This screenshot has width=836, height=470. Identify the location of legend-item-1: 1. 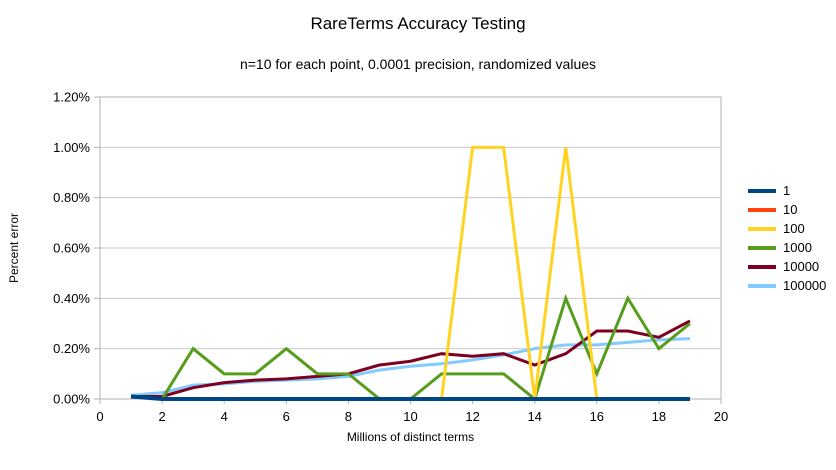
(787, 190).